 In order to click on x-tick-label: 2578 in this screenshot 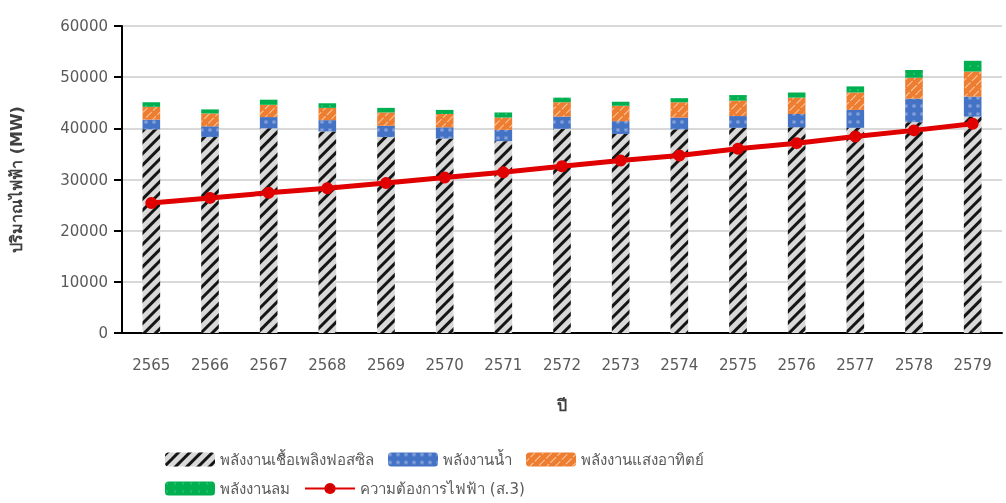, I will do `click(914, 364)`.